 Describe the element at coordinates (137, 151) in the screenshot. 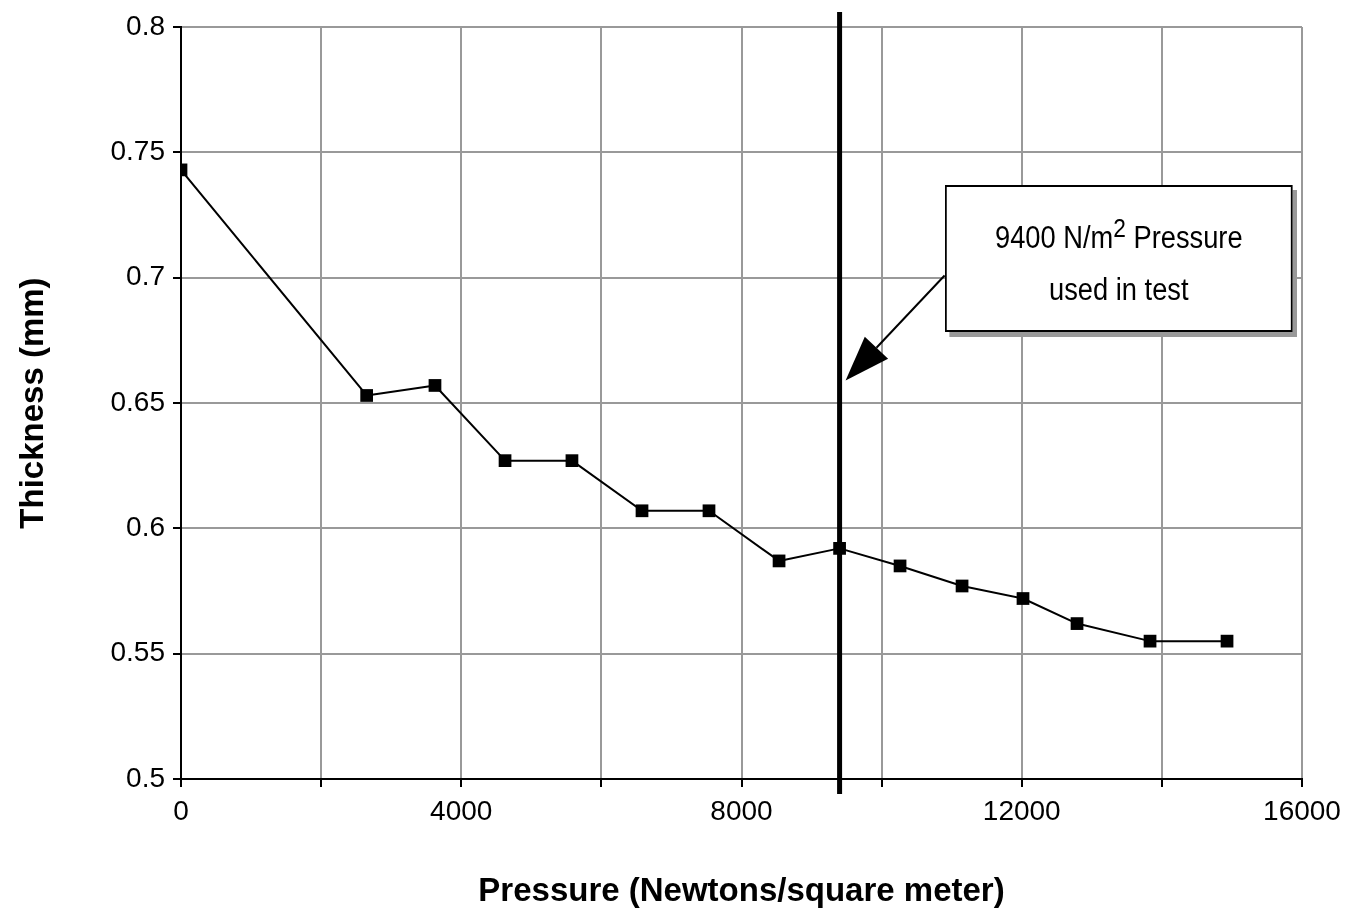

I see `y-tick-label: 0.75` at that location.